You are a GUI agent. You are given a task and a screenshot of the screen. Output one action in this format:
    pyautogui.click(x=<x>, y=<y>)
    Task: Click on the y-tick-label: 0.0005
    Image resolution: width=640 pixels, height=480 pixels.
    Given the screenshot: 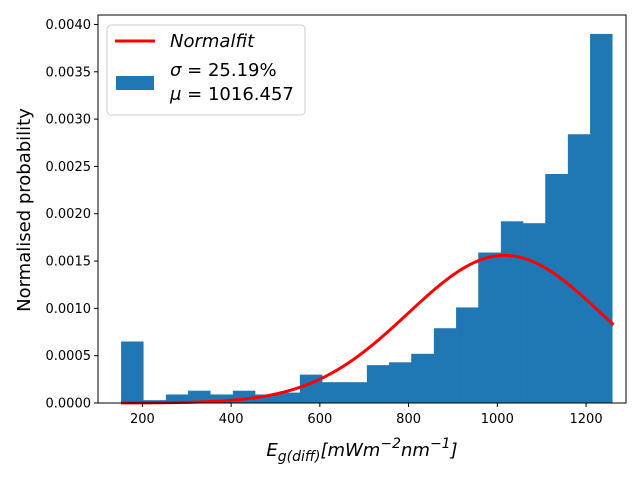 What is the action you would take?
    pyautogui.click(x=69, y=356)
    